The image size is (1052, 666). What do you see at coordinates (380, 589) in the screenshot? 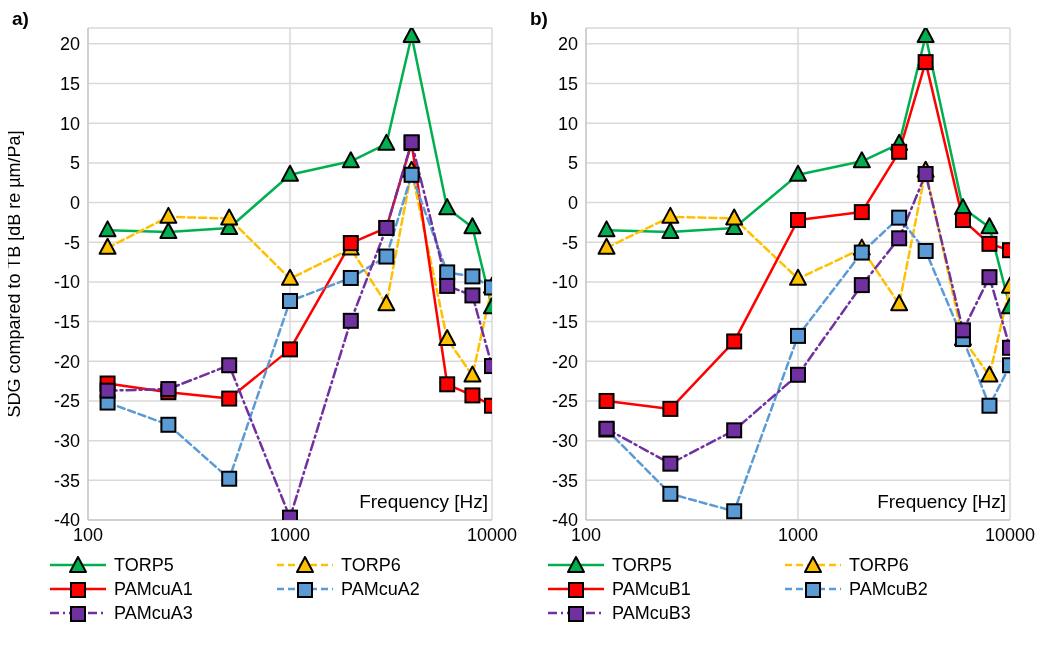
I see `legend-label: PAMcuA2` at bounding box center [380, 589].